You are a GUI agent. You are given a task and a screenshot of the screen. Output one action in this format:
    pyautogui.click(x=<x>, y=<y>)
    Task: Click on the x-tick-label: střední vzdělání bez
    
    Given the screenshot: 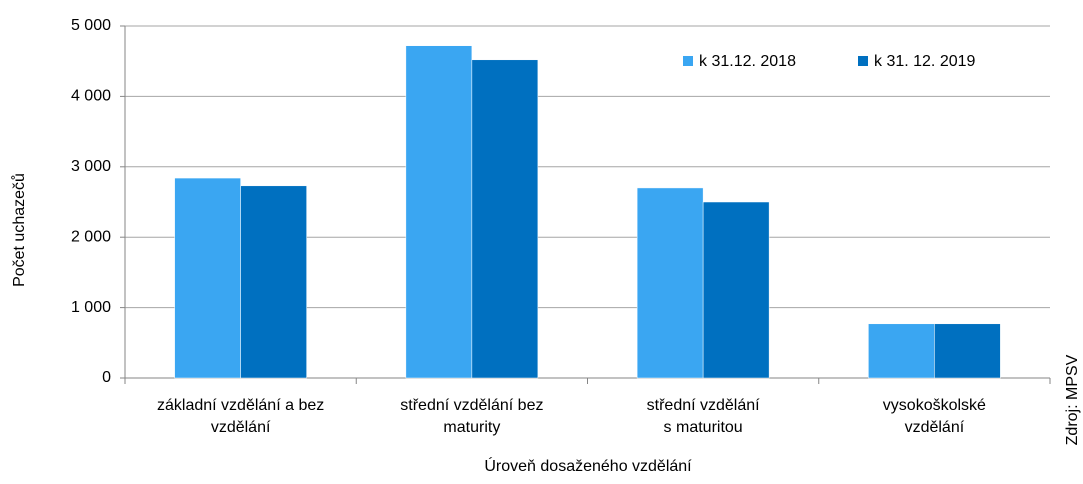 What is the action you would take?
    pyautogui.click(x=471, y=405)
    